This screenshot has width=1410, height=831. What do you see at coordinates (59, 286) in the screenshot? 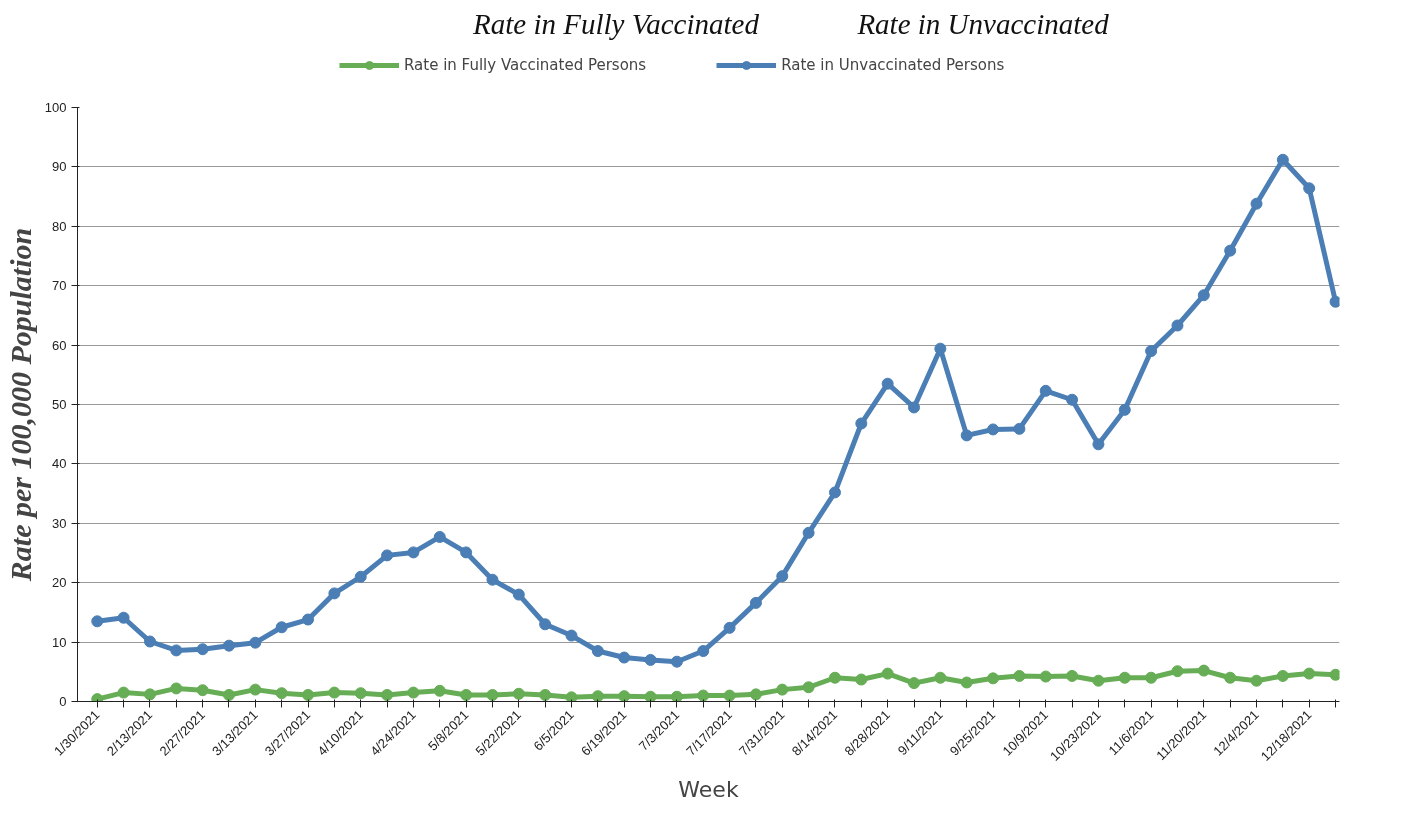
I see `y-tick-label: 70` at bounding box center [59, 286].